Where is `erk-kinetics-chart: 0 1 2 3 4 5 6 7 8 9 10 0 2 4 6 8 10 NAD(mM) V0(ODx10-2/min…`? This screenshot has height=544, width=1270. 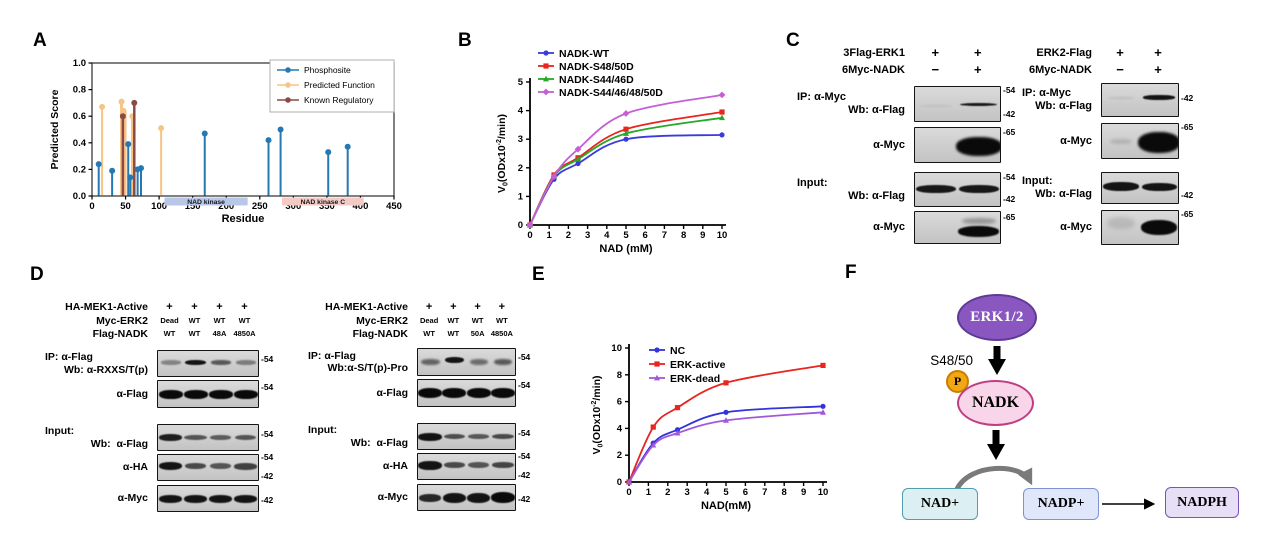
erk-kinetics-chart: 0 1 2 3 4 5 6 7 8 9 10 0 2 4 6 8 10 NAD(mM) V0(ODx10-2/min… is located at coordinates (710, 427).